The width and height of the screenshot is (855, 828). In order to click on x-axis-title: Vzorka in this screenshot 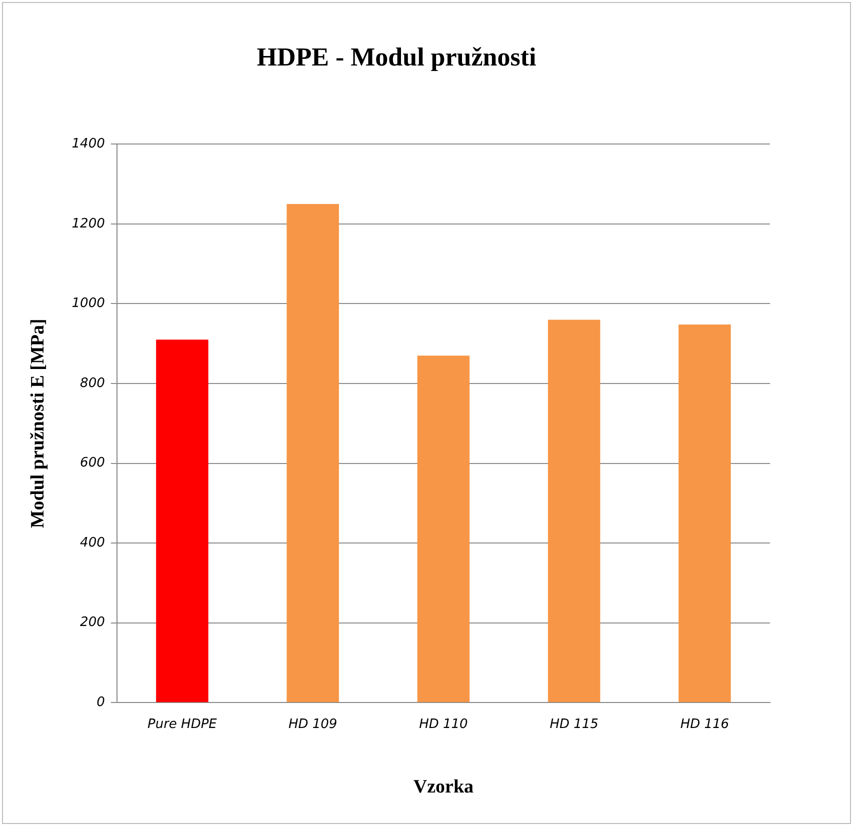, I will do `click(443, 787)`.